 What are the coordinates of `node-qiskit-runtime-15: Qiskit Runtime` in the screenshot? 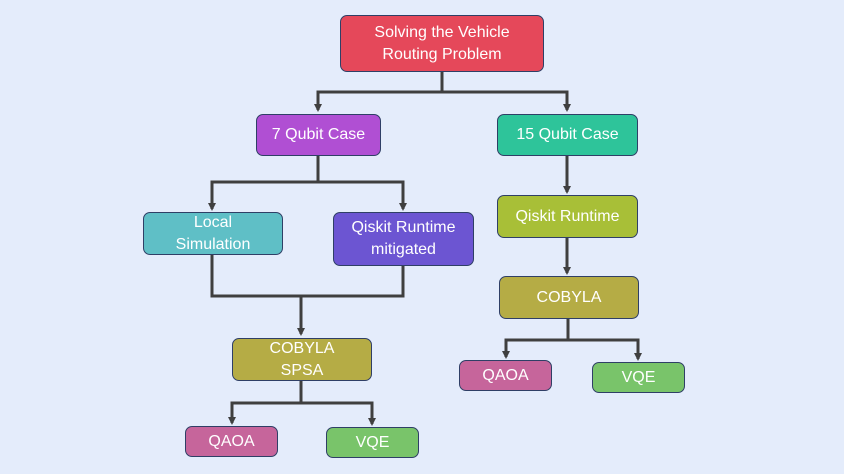 It's located at (567, 216).